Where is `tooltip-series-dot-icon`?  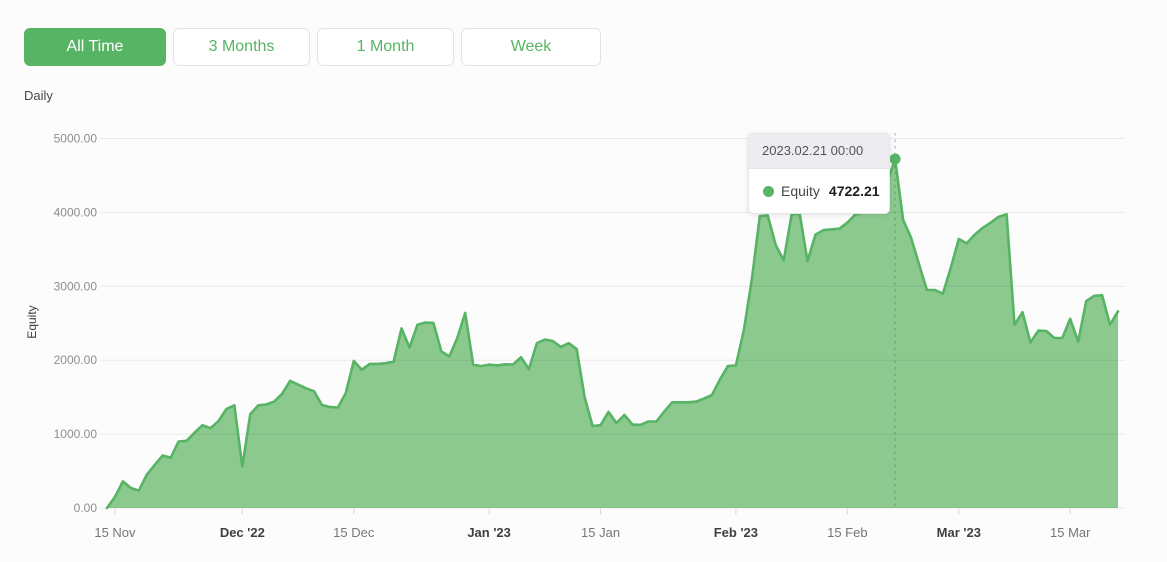 tooltip-series-dot-icon is located at coordinates (768, 191).